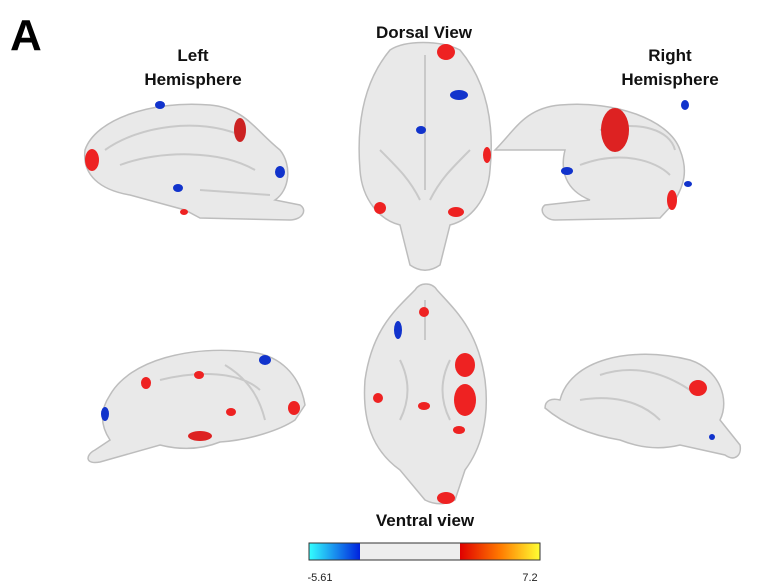  Describe the element at coordinates (425, 520) in the screenshot. I see `view-label: Ventral view` at that location.